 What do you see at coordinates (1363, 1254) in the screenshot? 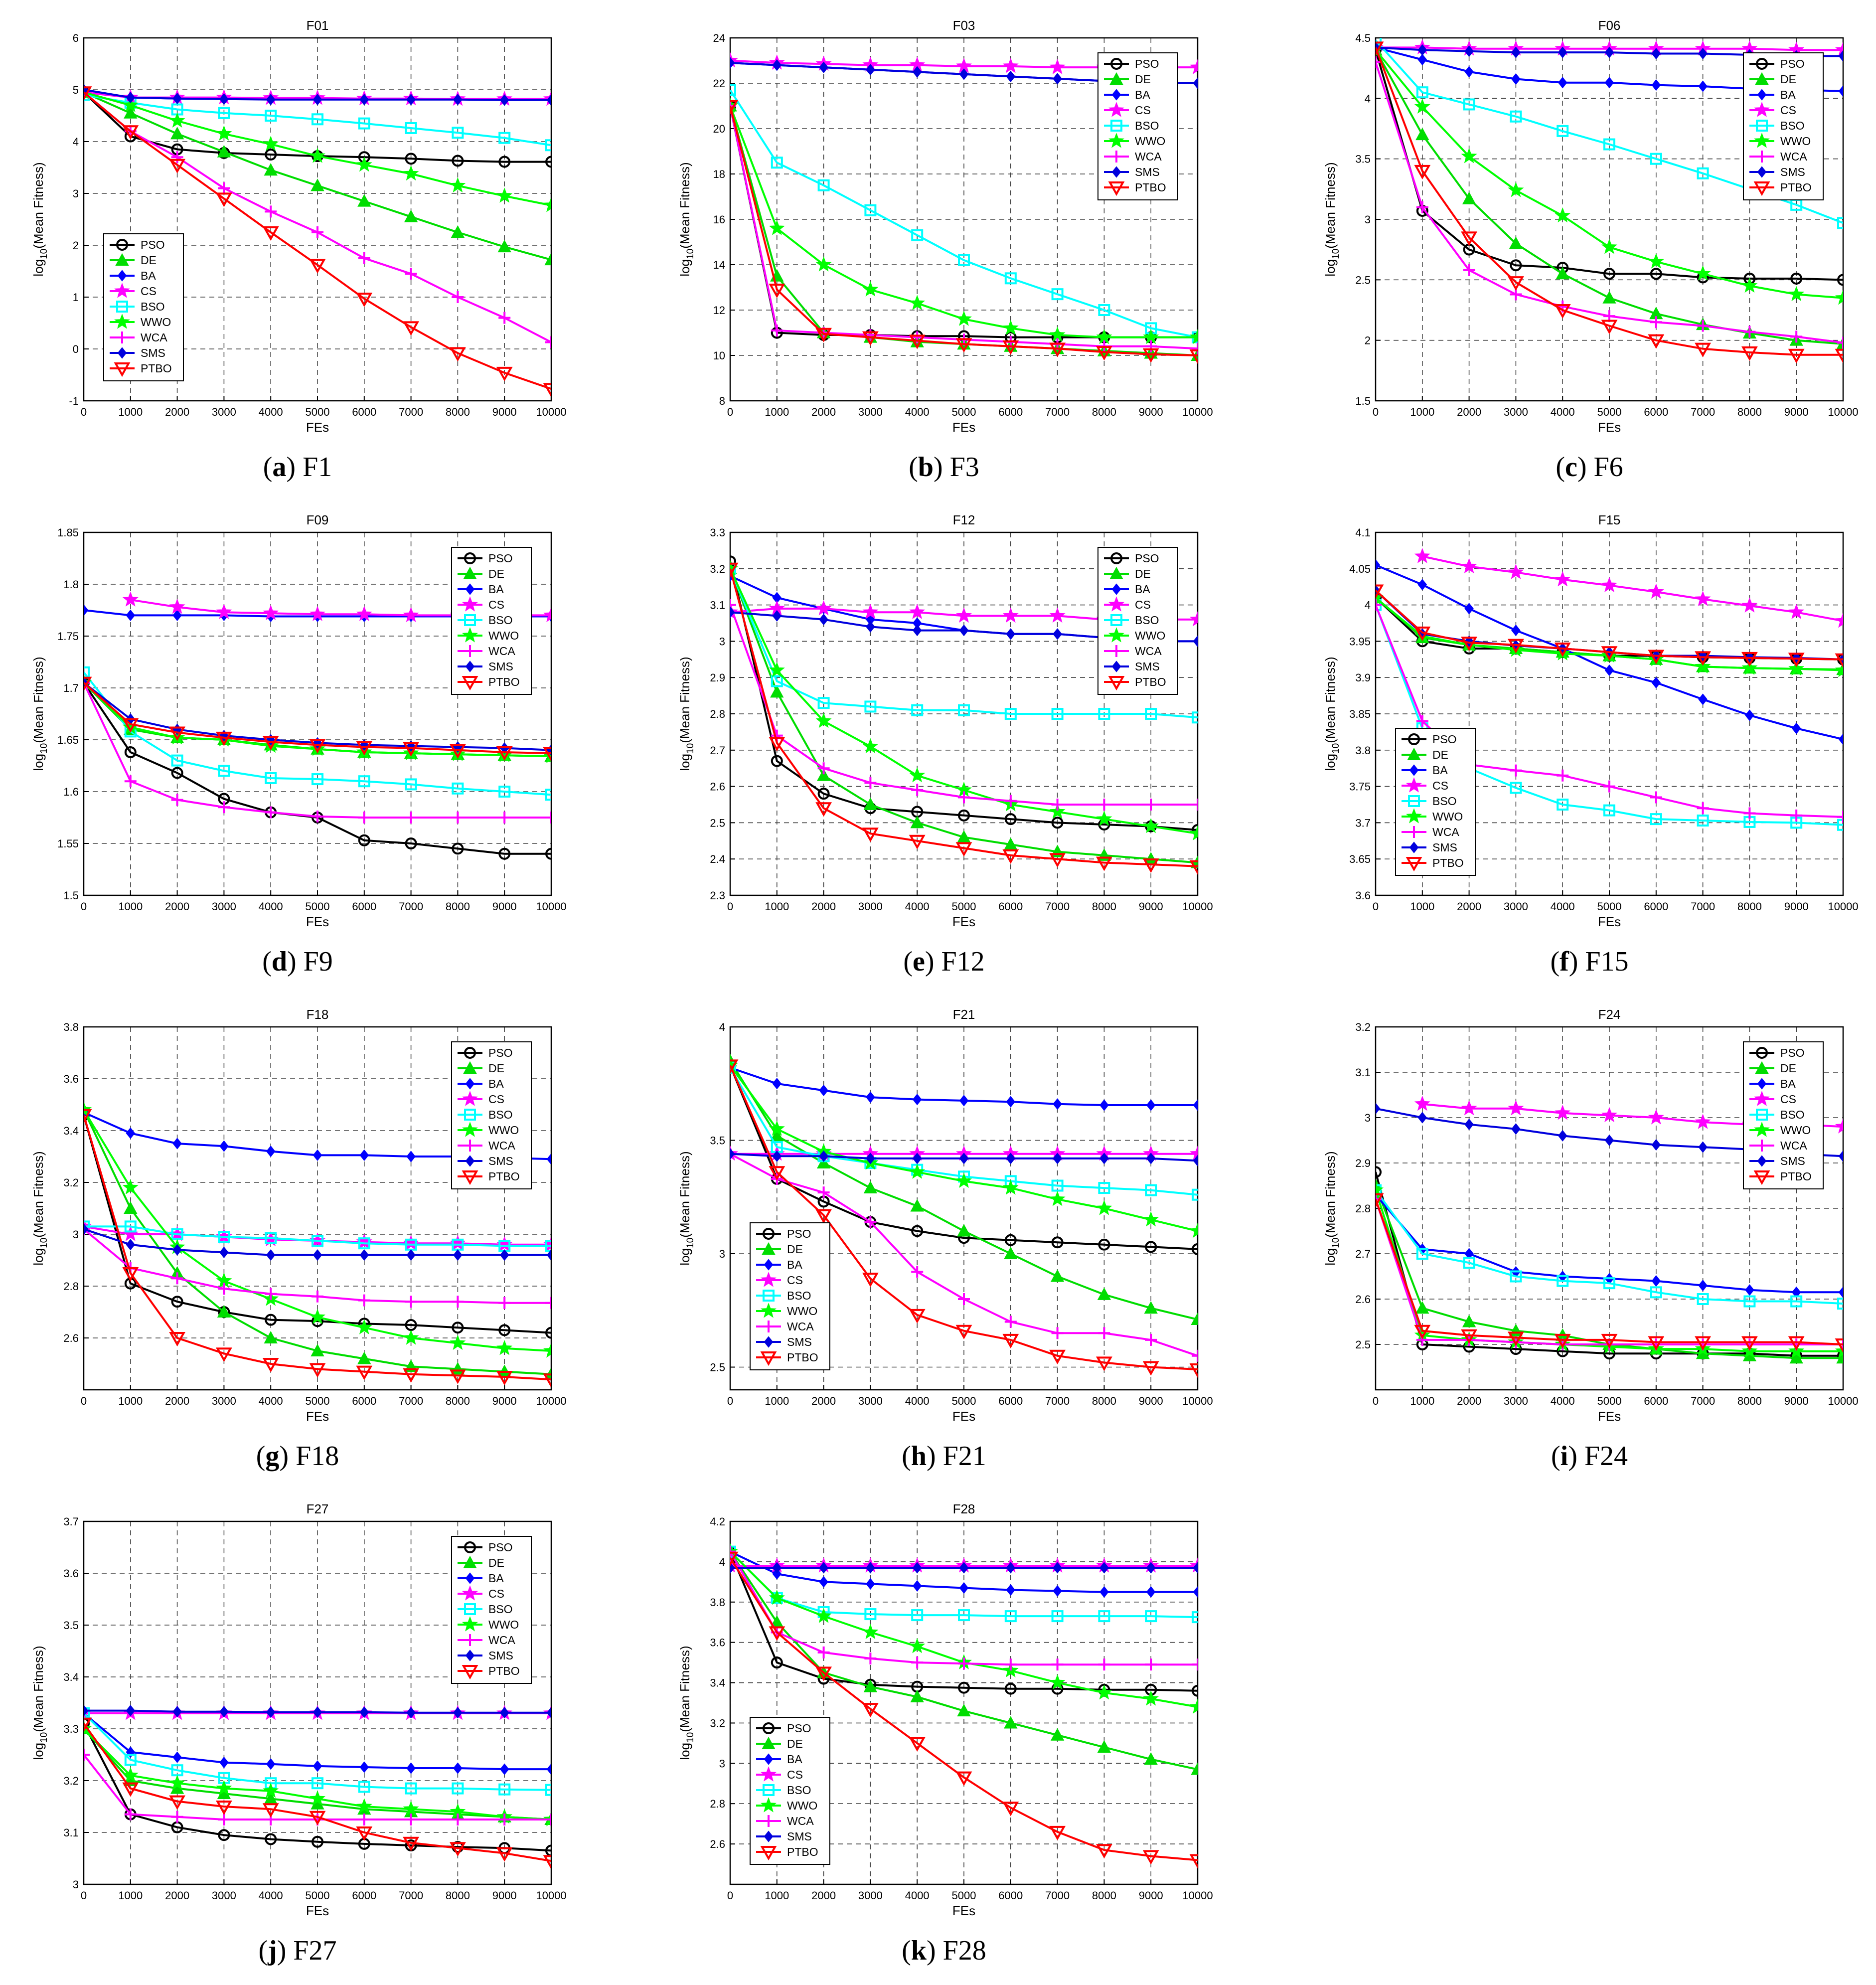
I see `y-tick-label: 2.7` at bounding box center [1363, 1254].